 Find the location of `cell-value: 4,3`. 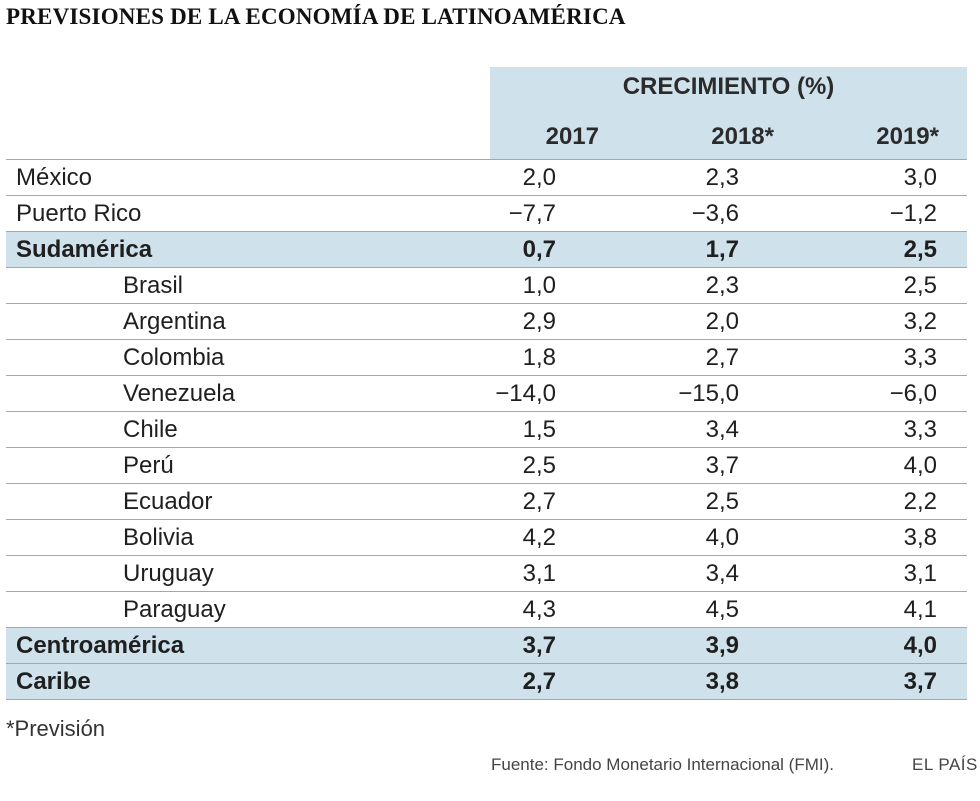

cell-value: 4,3 is located at coordinates (516, 609).